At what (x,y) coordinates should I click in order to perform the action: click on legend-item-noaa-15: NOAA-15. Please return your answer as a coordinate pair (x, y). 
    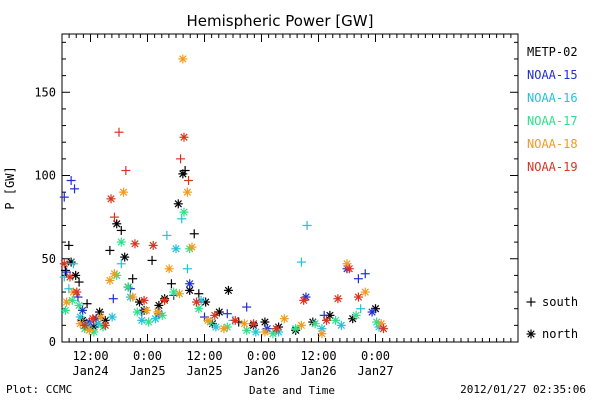
    Looking at the image, I should click on (552, 75).